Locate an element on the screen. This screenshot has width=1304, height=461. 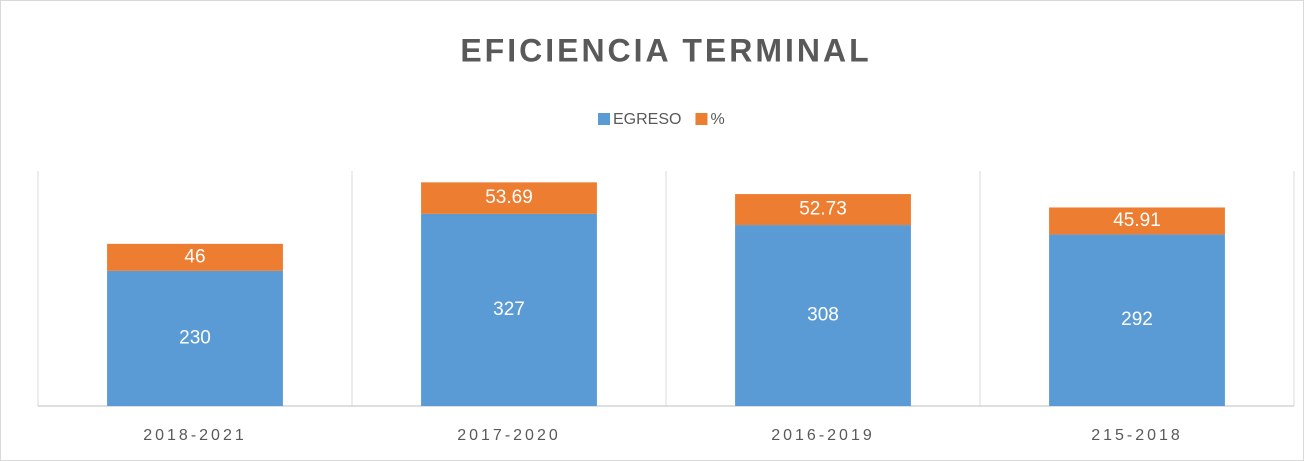
data-label: 45.91 is located at coordinates (1137, 220).